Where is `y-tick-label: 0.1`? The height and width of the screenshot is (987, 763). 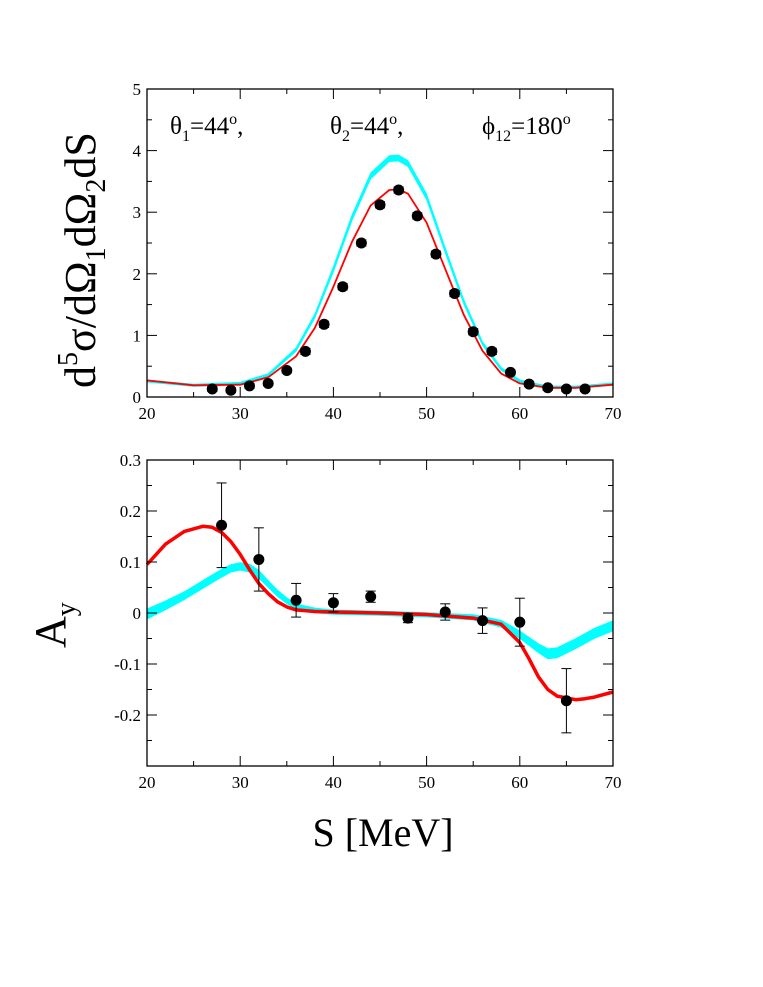
y-tick-label: 0.1 is located at coordinates (130, 562).